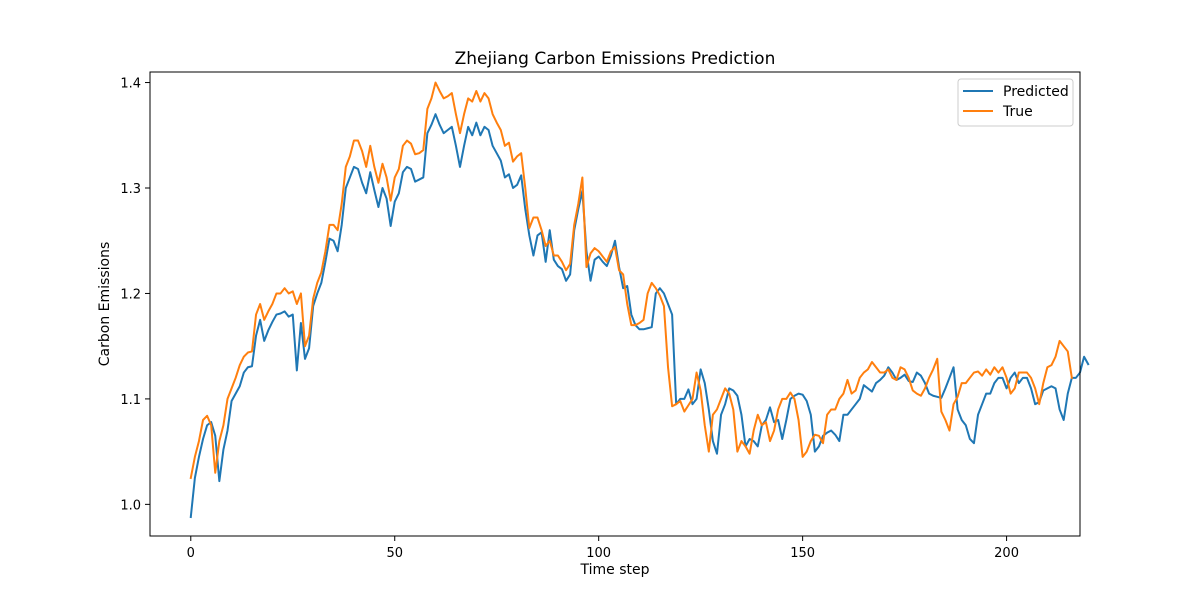 Image resolution: width=1200 pixels, height=600 pixels. Describe the element at coordinates (615, 59) in the screenshot. I see `chart-title: Zhejiang Carbon Emissions Prediction` at that location.